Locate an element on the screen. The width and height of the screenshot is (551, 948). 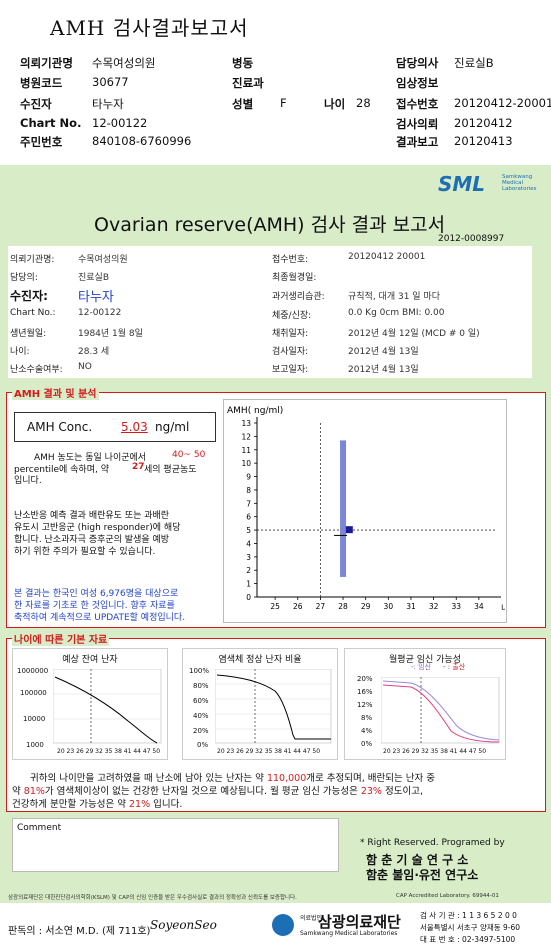
ytick: 60% is located at coordinates (201, 701).